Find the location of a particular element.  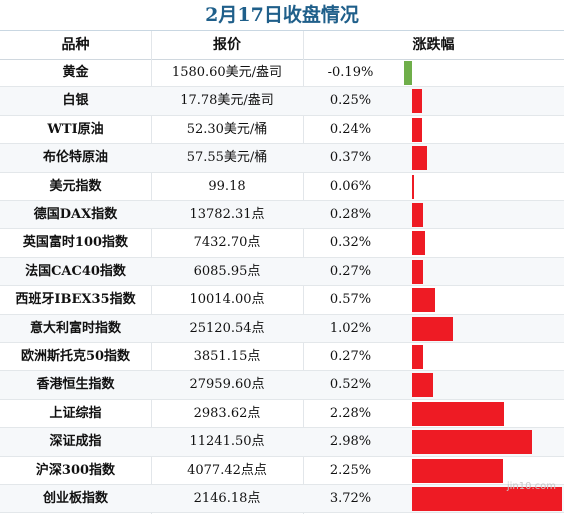

row-price: 4077.42点点 is located at coordinates (227, 470).